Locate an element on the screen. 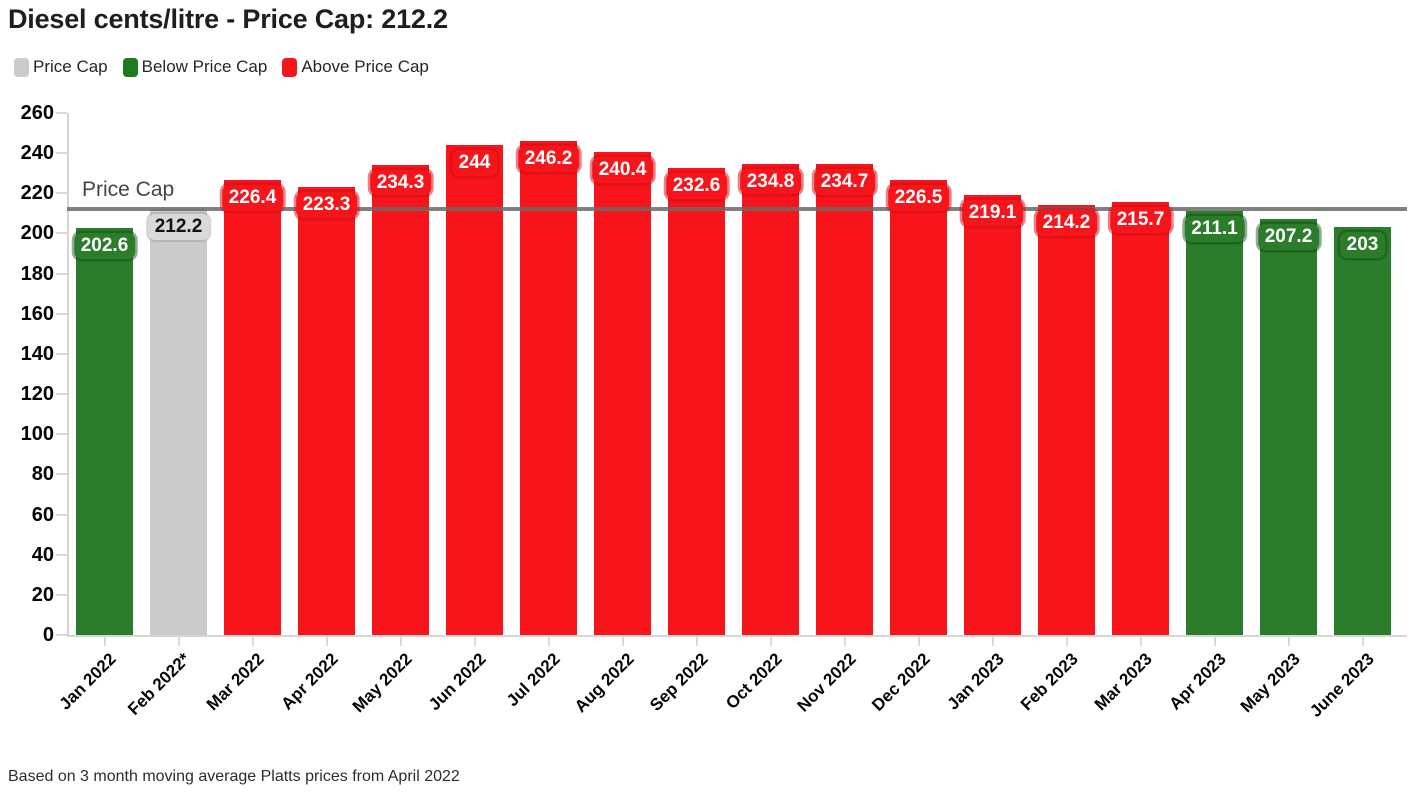 Image resolution: width=1421 pixels, height=801 pixels. bar-value-label: 215.7 is located at coordinates (1140, 219).